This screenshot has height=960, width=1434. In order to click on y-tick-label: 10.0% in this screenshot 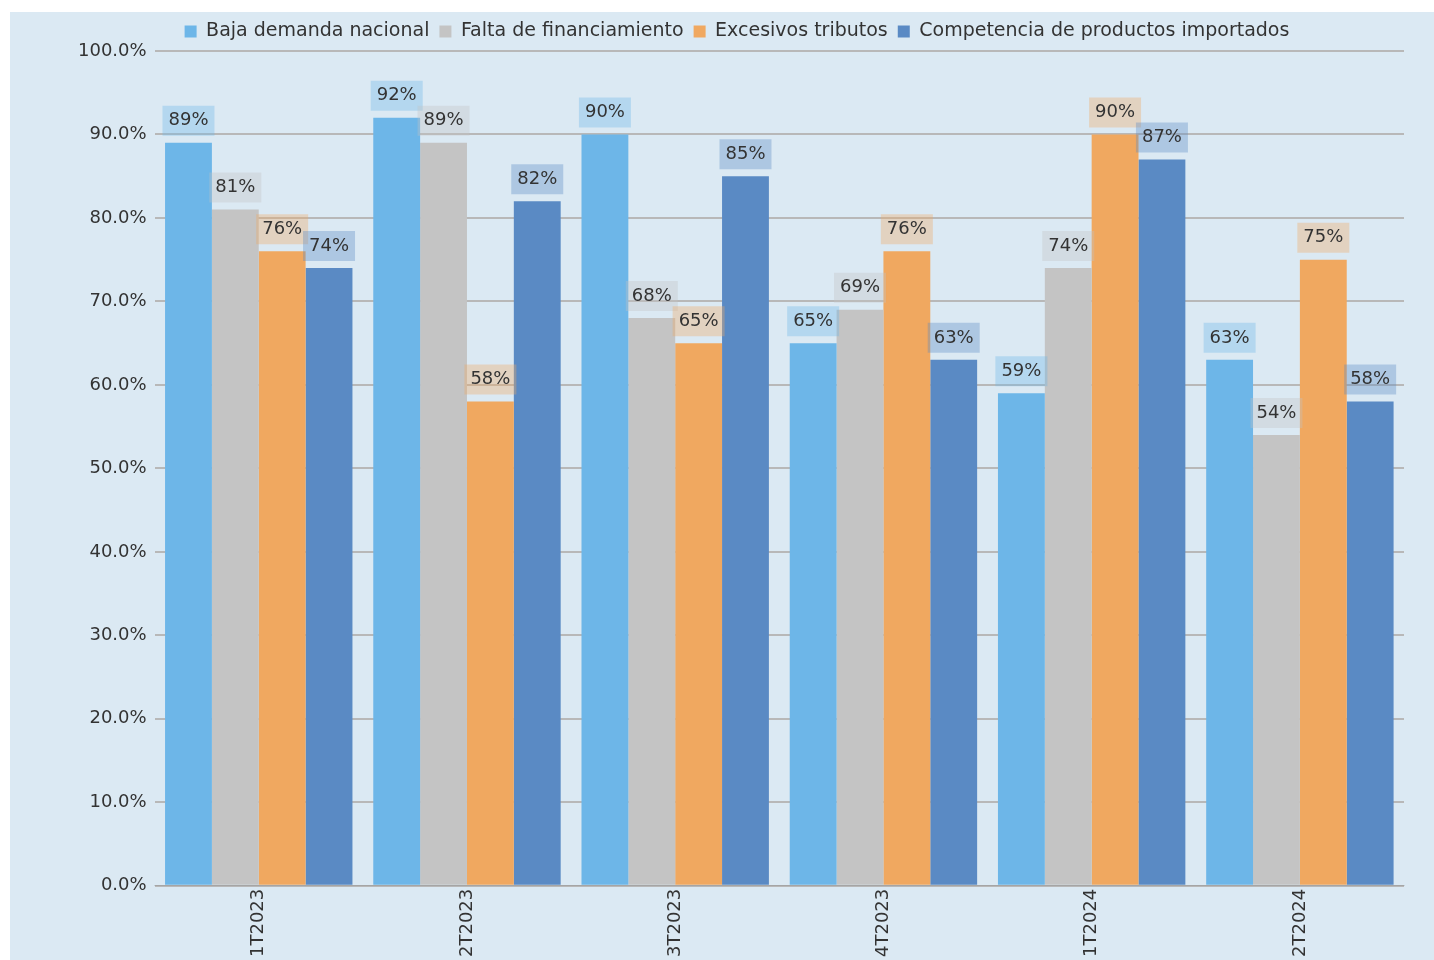, I will do `click(118, 800)`.